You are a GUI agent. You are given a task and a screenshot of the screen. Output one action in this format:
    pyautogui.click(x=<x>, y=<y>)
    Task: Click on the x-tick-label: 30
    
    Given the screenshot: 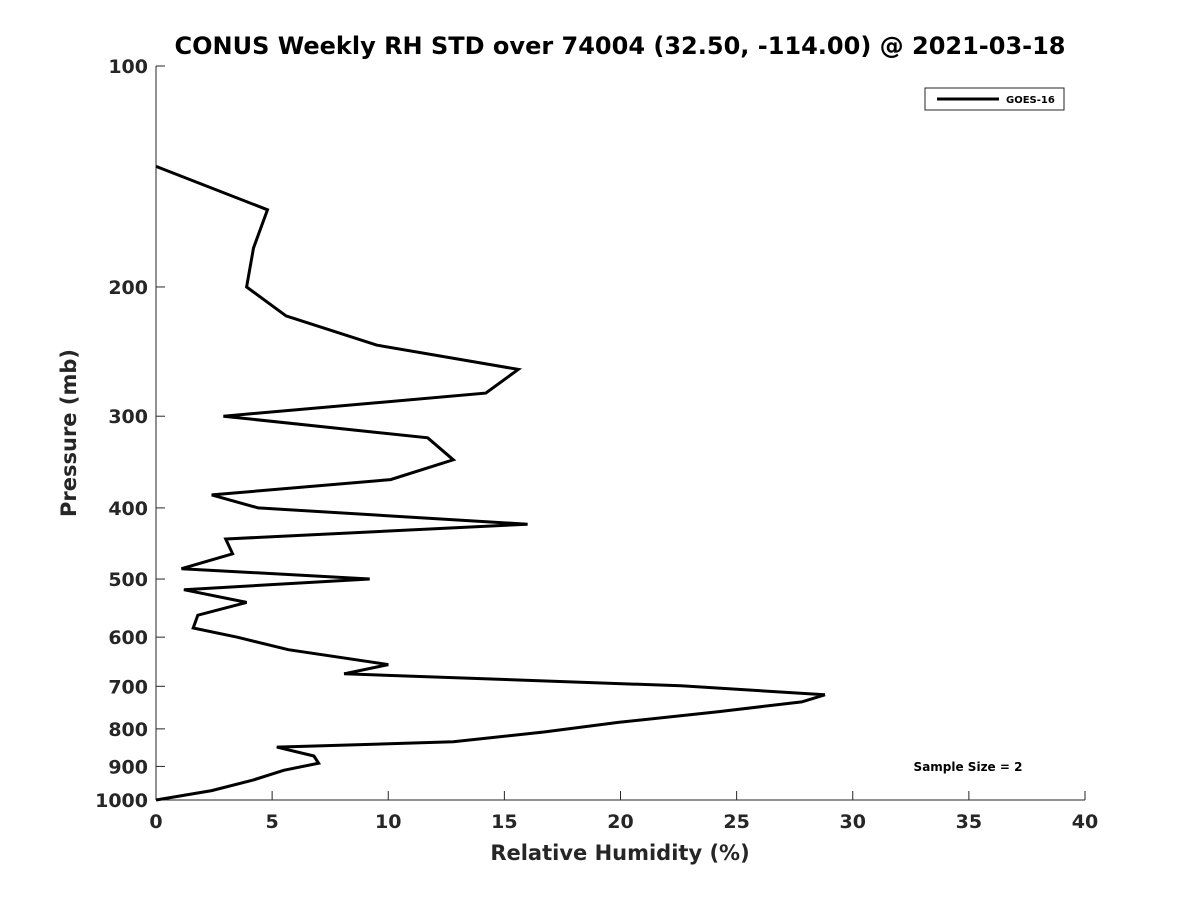 What is the action you would take?
    pyautogui.click(x=853, y=822)
    